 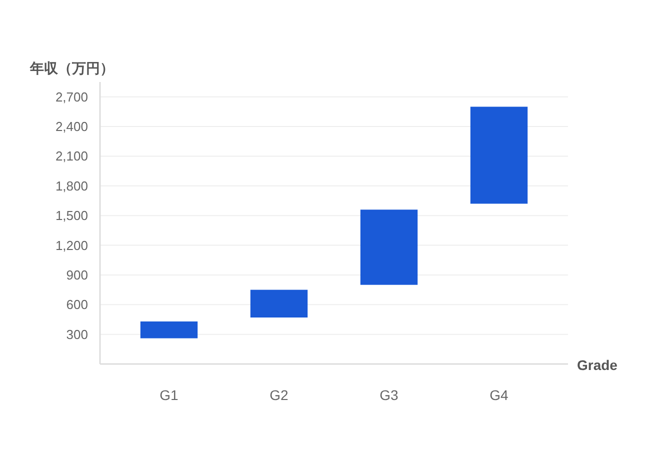 What do you see at coordinates (71, 156) in the screenshot?
I see `y-tick-label: 2,100` at bounding box center [71, 156].